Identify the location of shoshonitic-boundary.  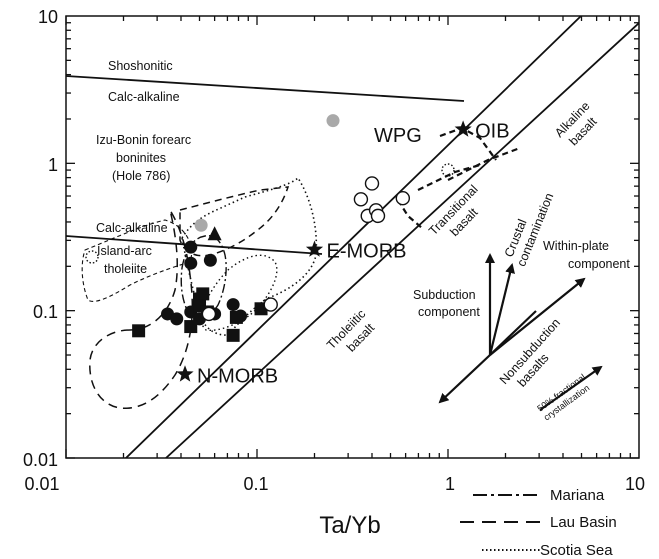
(265, 88).